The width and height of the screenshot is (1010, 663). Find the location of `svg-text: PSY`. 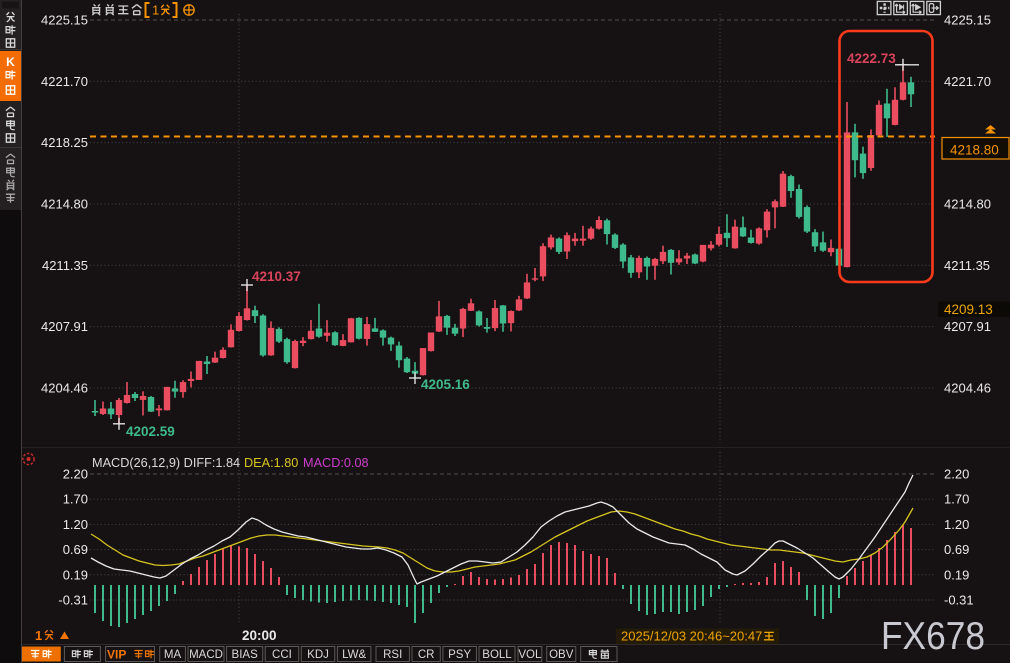

svg-text: PSY is located at coordinates (459, 655).